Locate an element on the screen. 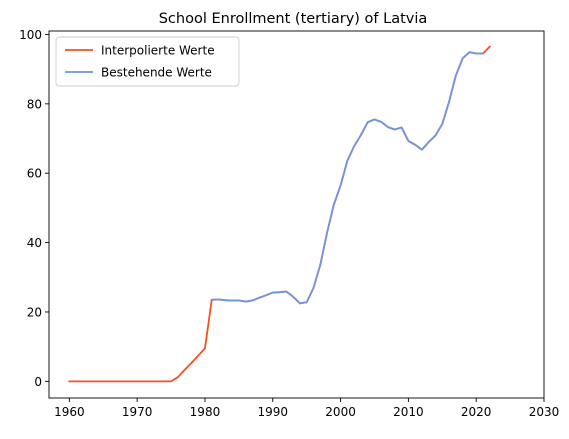 The height and width of the screenshot is (439, 569). y-tick-label: 100 is located at coordinates (30, 35).